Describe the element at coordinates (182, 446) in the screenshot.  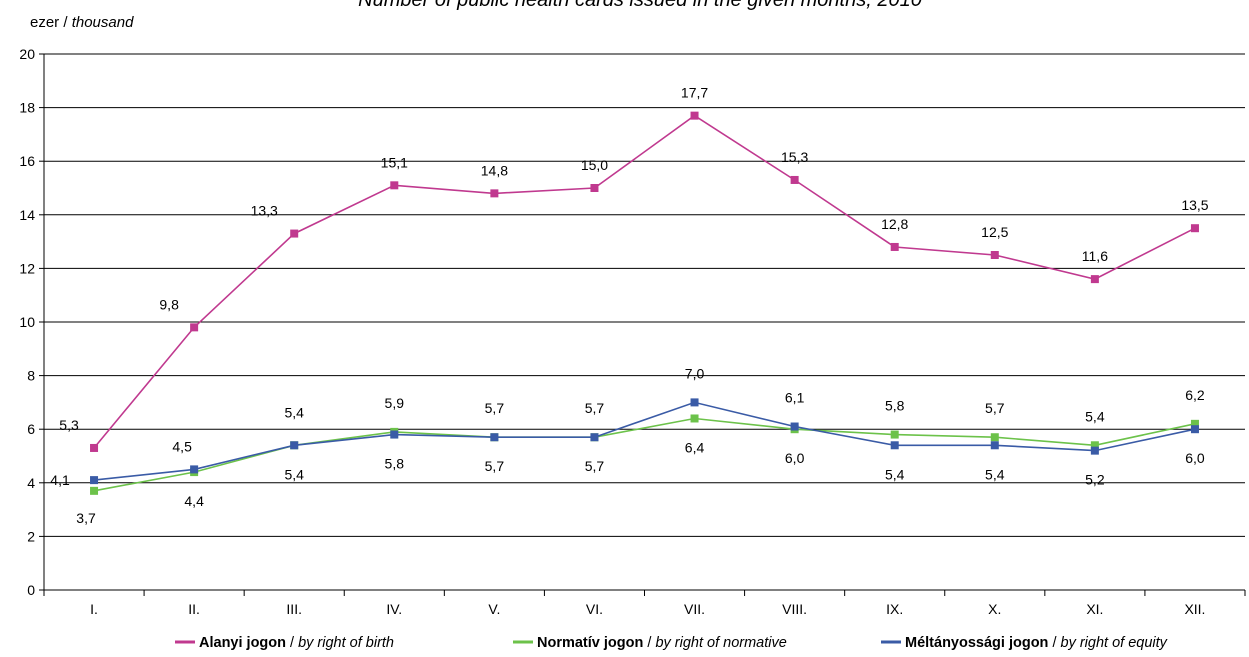
I see `data-label: 4,5` at that location.